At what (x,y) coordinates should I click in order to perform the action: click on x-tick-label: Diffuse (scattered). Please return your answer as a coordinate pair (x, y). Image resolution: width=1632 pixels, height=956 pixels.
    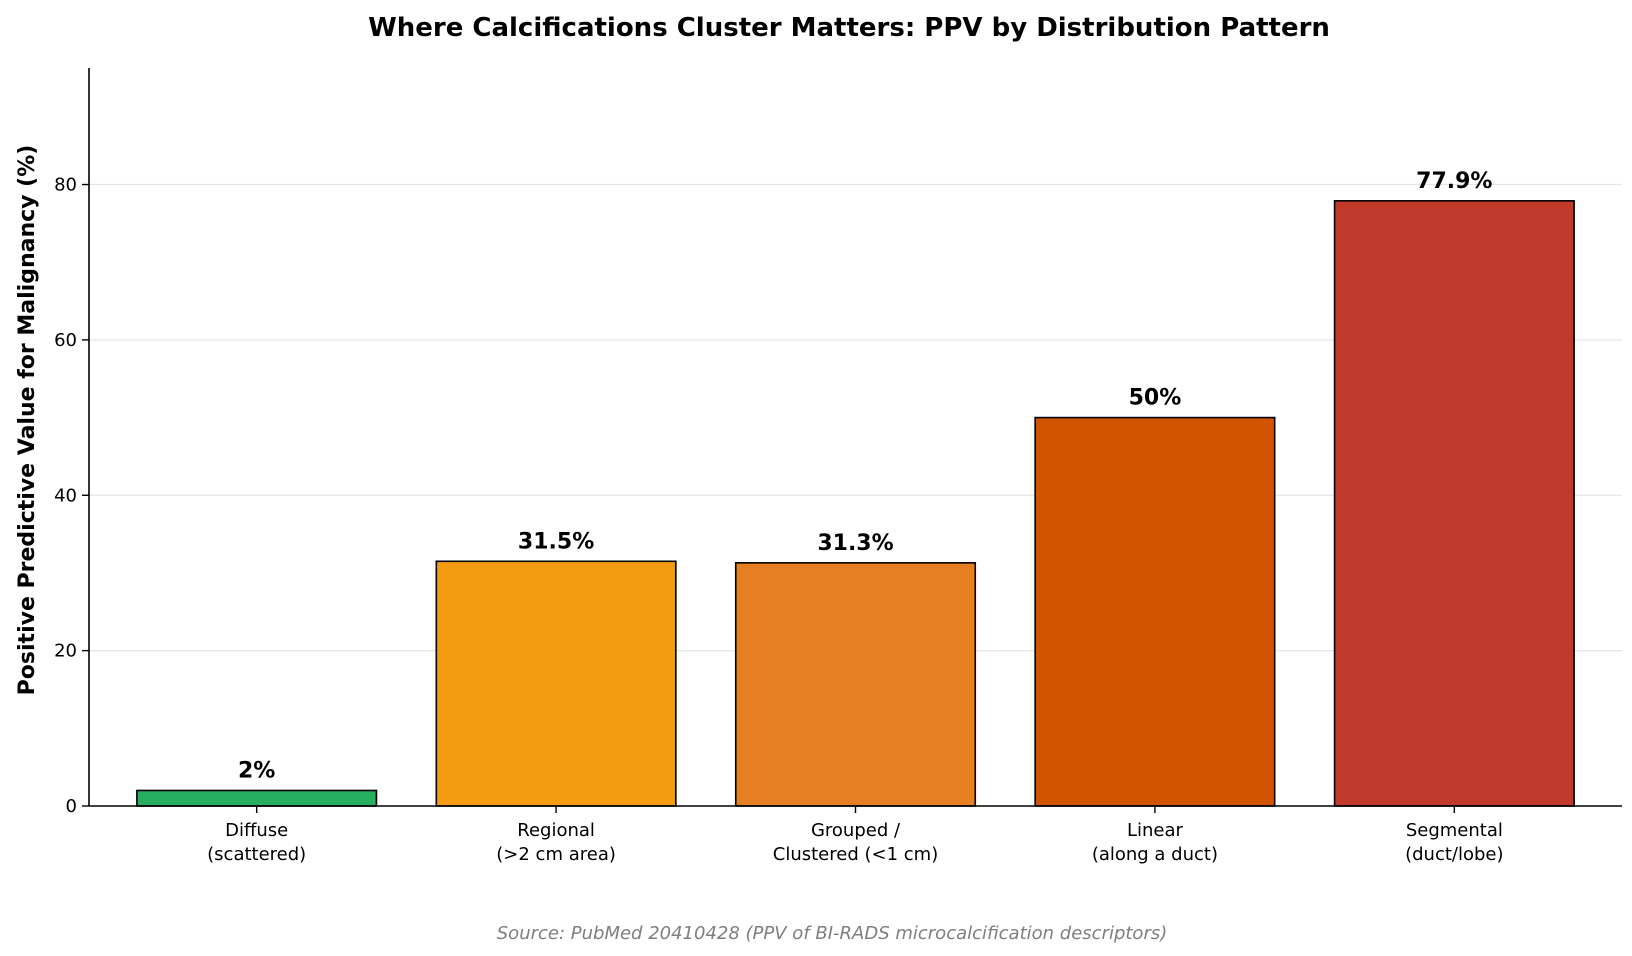
    Looking at the image, I should click on (256, 842).